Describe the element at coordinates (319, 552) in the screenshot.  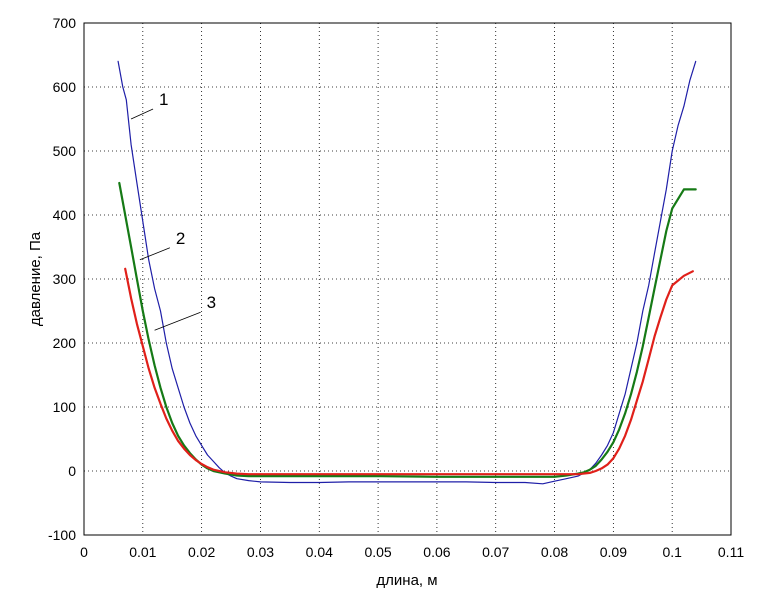
I see `x-tick-label: 0.04` at that location.